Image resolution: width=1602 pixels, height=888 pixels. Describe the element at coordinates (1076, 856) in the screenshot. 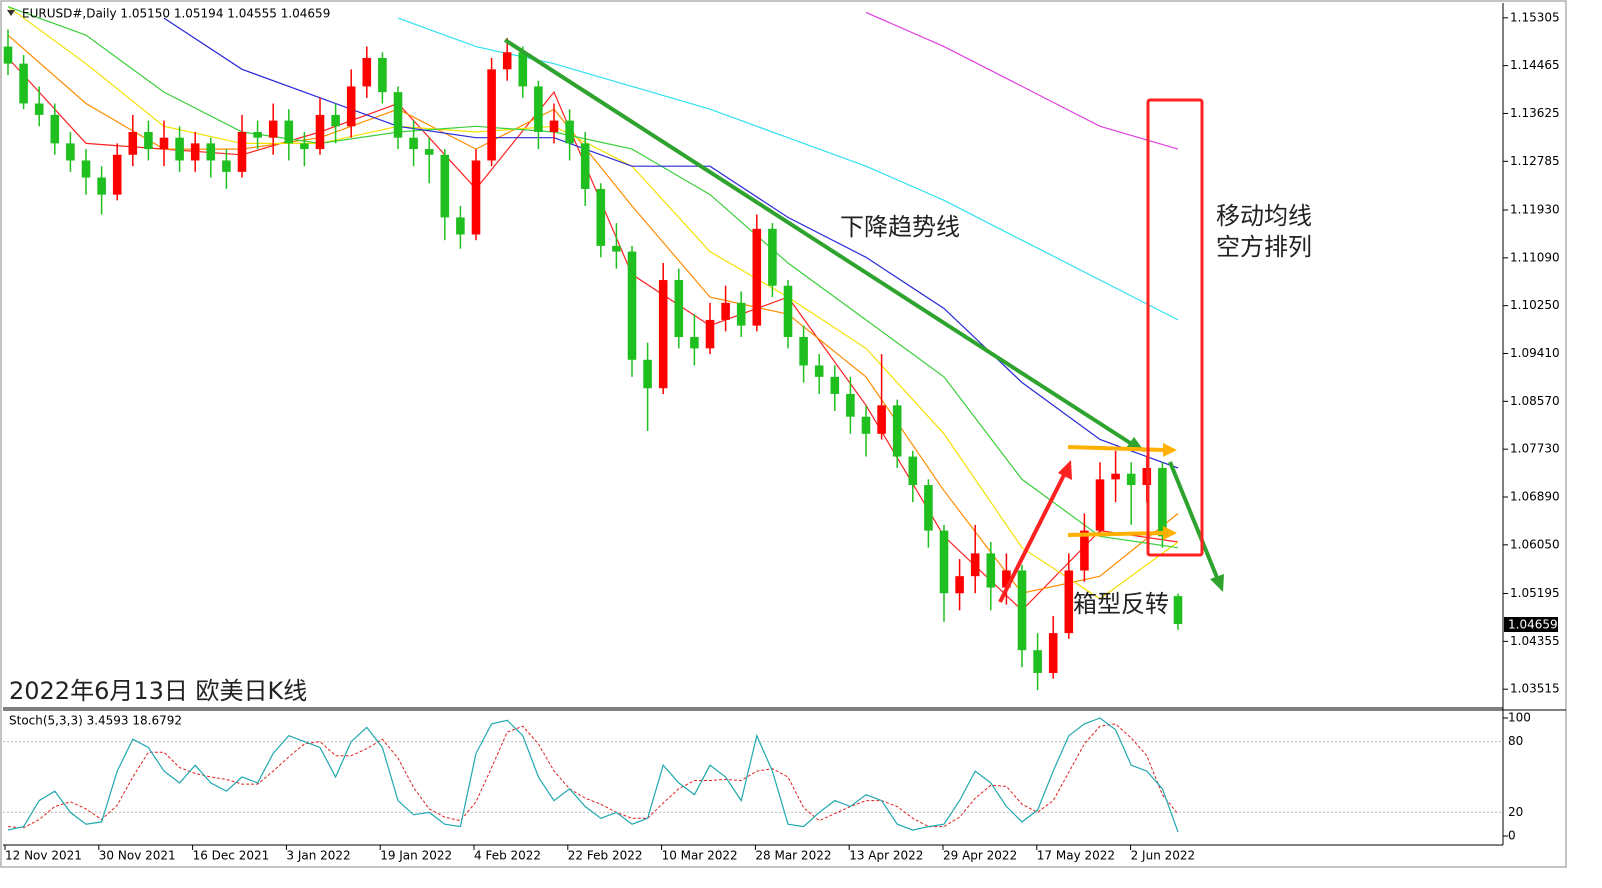

I see `x-tick-label: 17 May 2022` at that location.